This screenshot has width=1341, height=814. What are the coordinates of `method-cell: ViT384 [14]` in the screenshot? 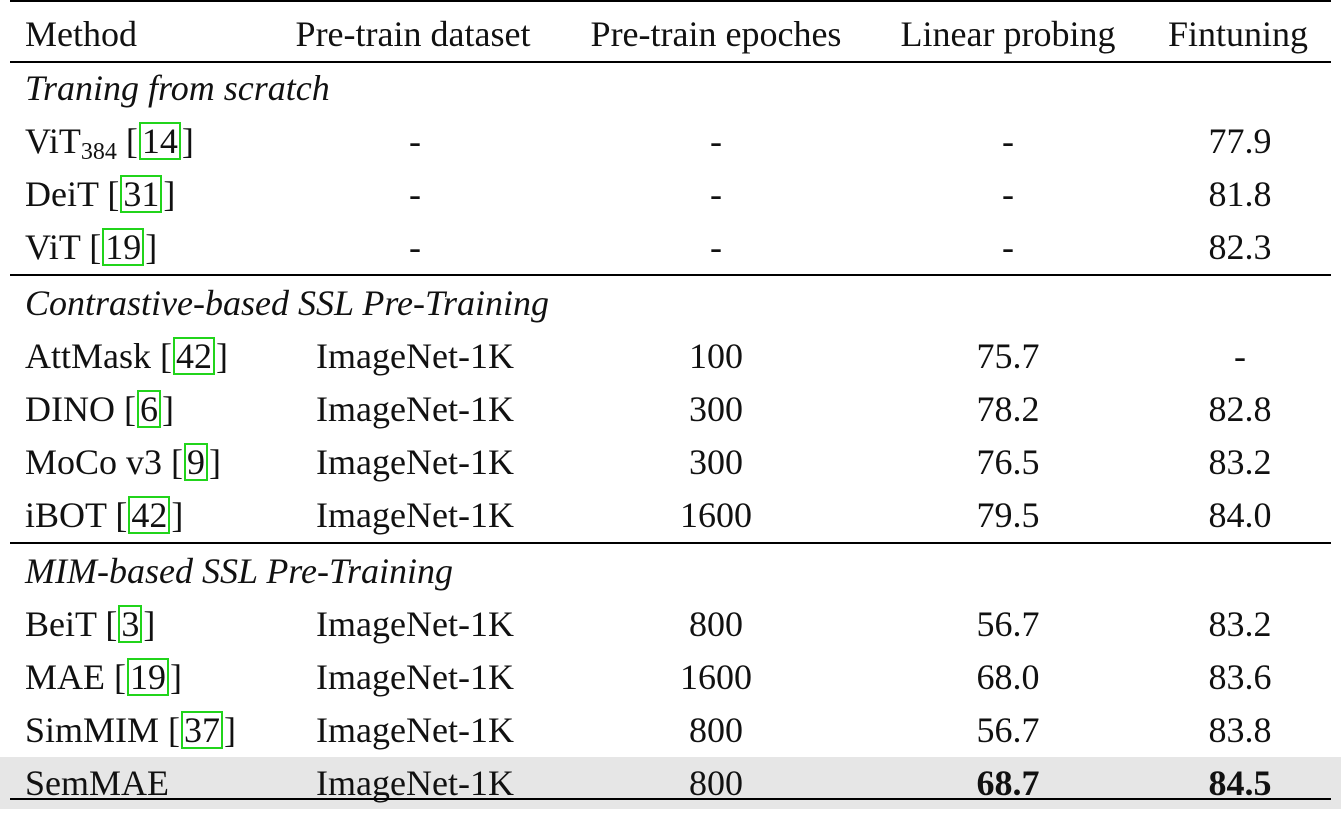 It's located at (109, 143).